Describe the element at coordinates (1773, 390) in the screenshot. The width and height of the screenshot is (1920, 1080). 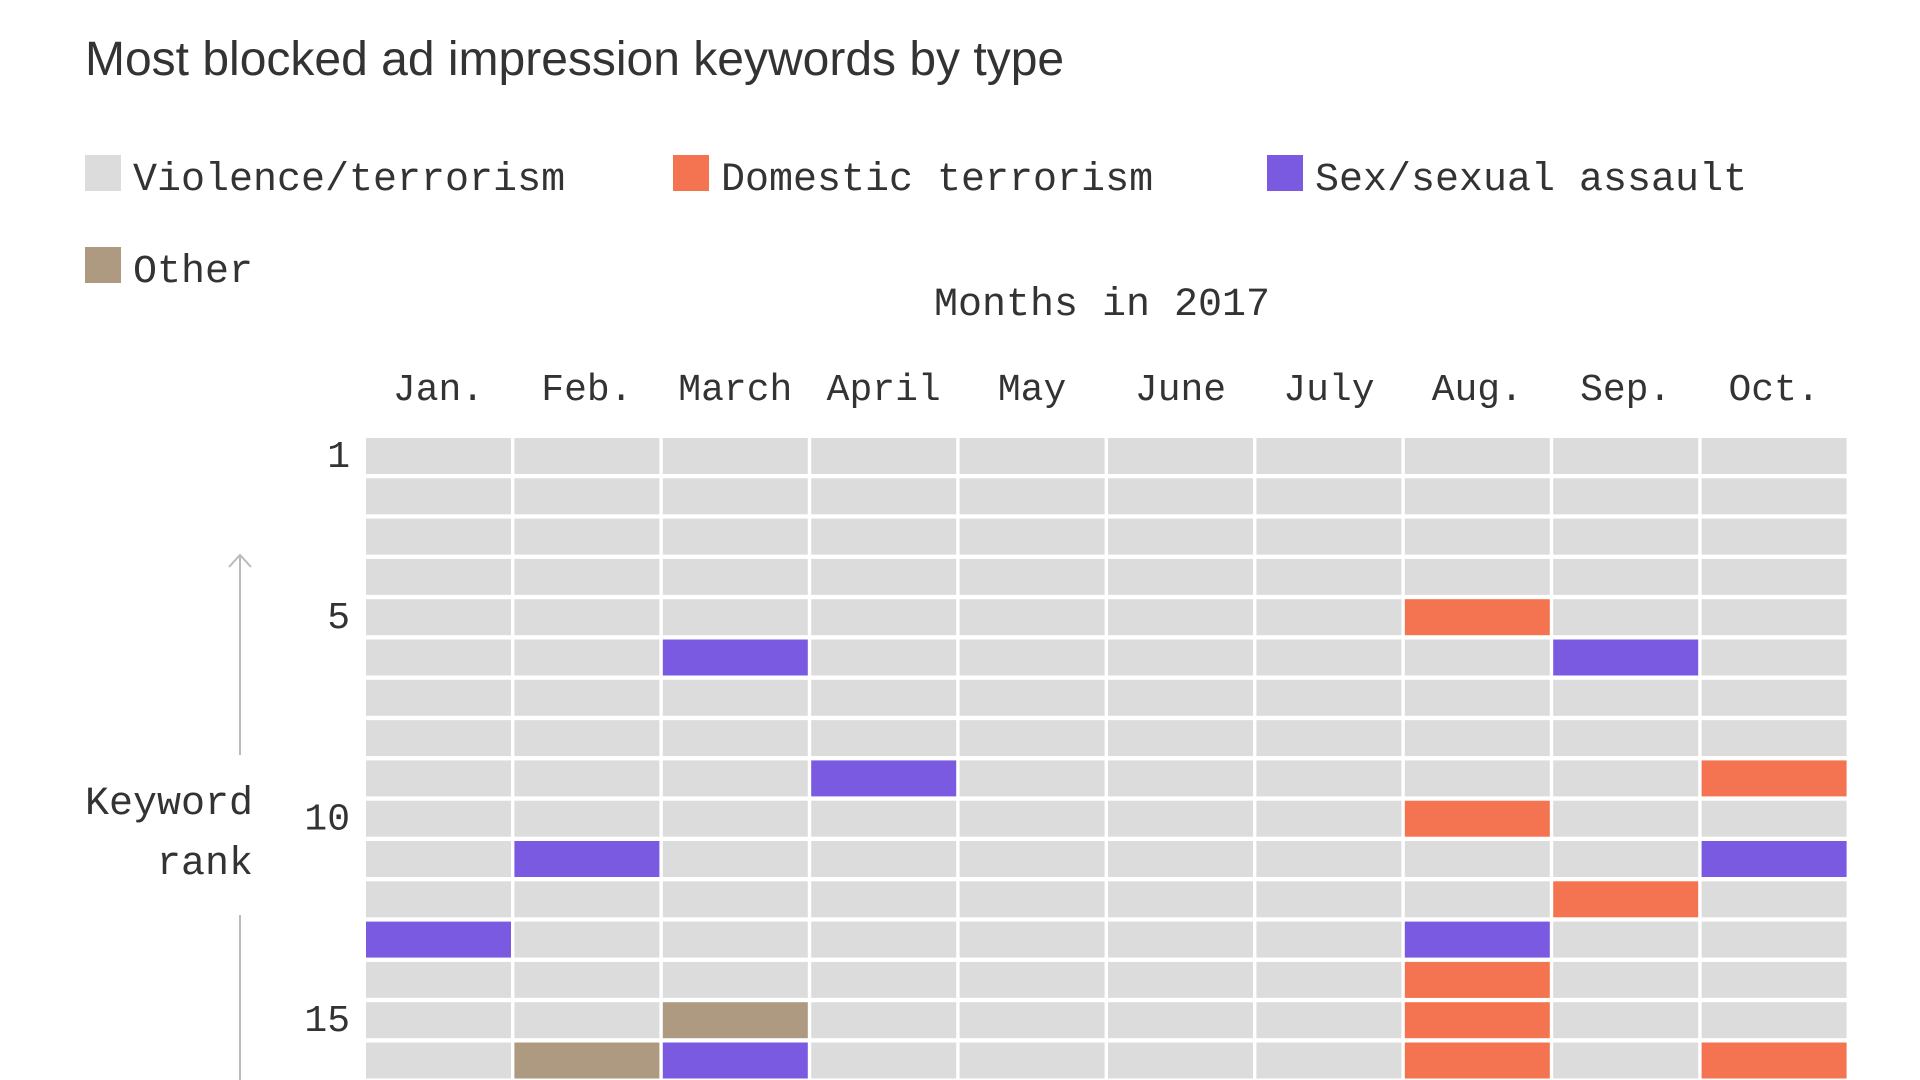
I see `month-label: Oct.` at that location.